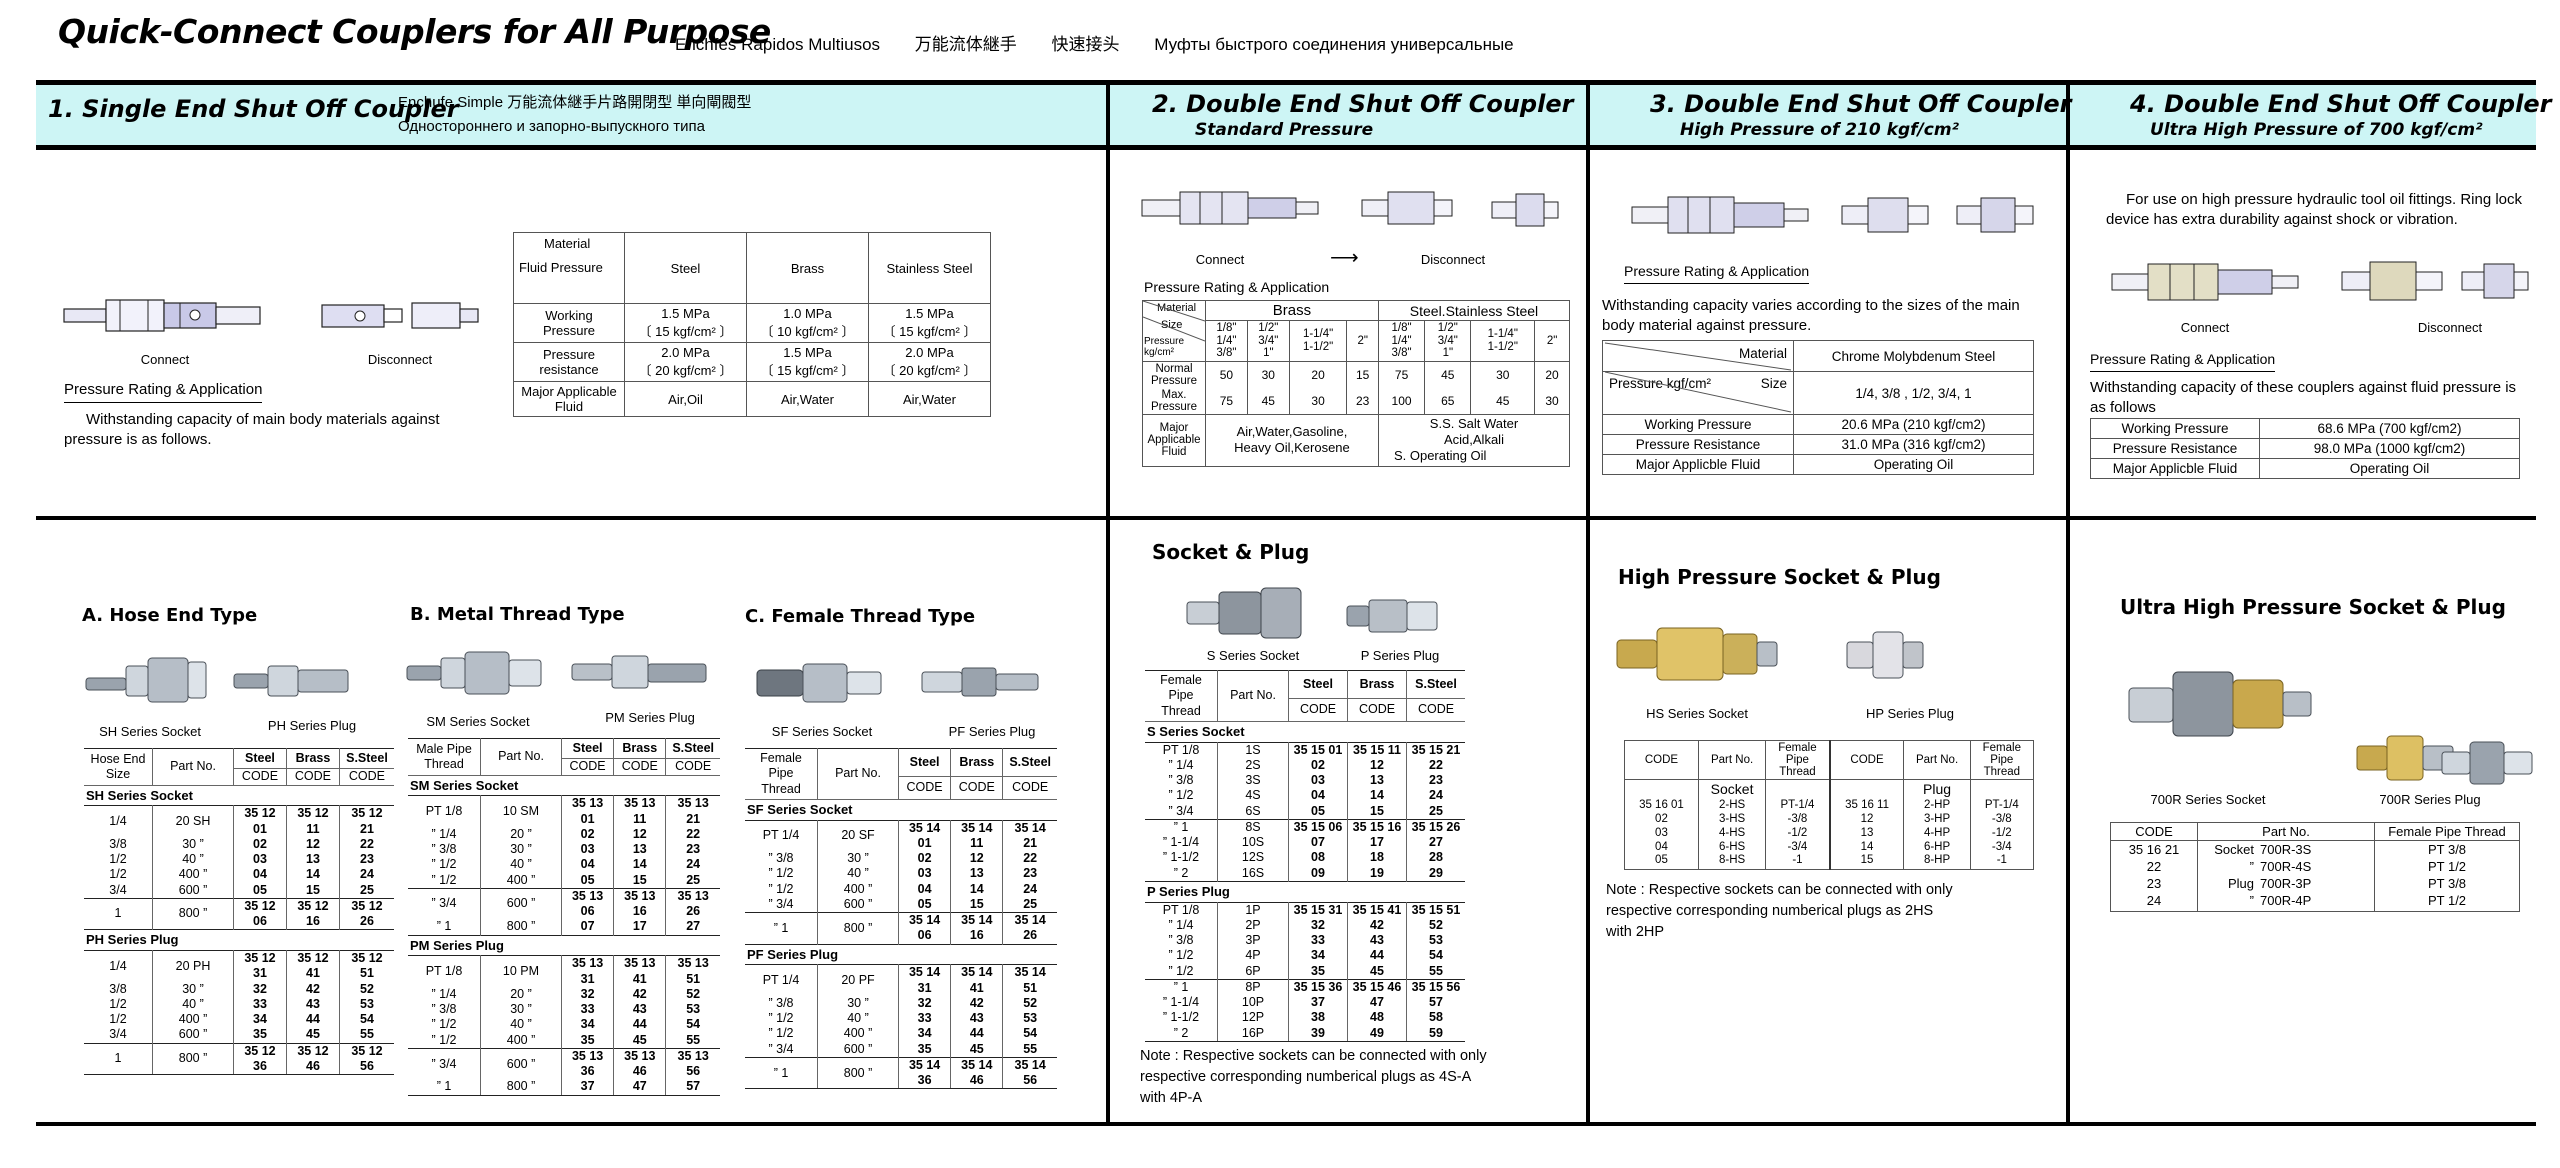 The image size is (2560, 1168). I want to click on section1-title: 1. Single End Shut Off Coupler, so click(253, 109).